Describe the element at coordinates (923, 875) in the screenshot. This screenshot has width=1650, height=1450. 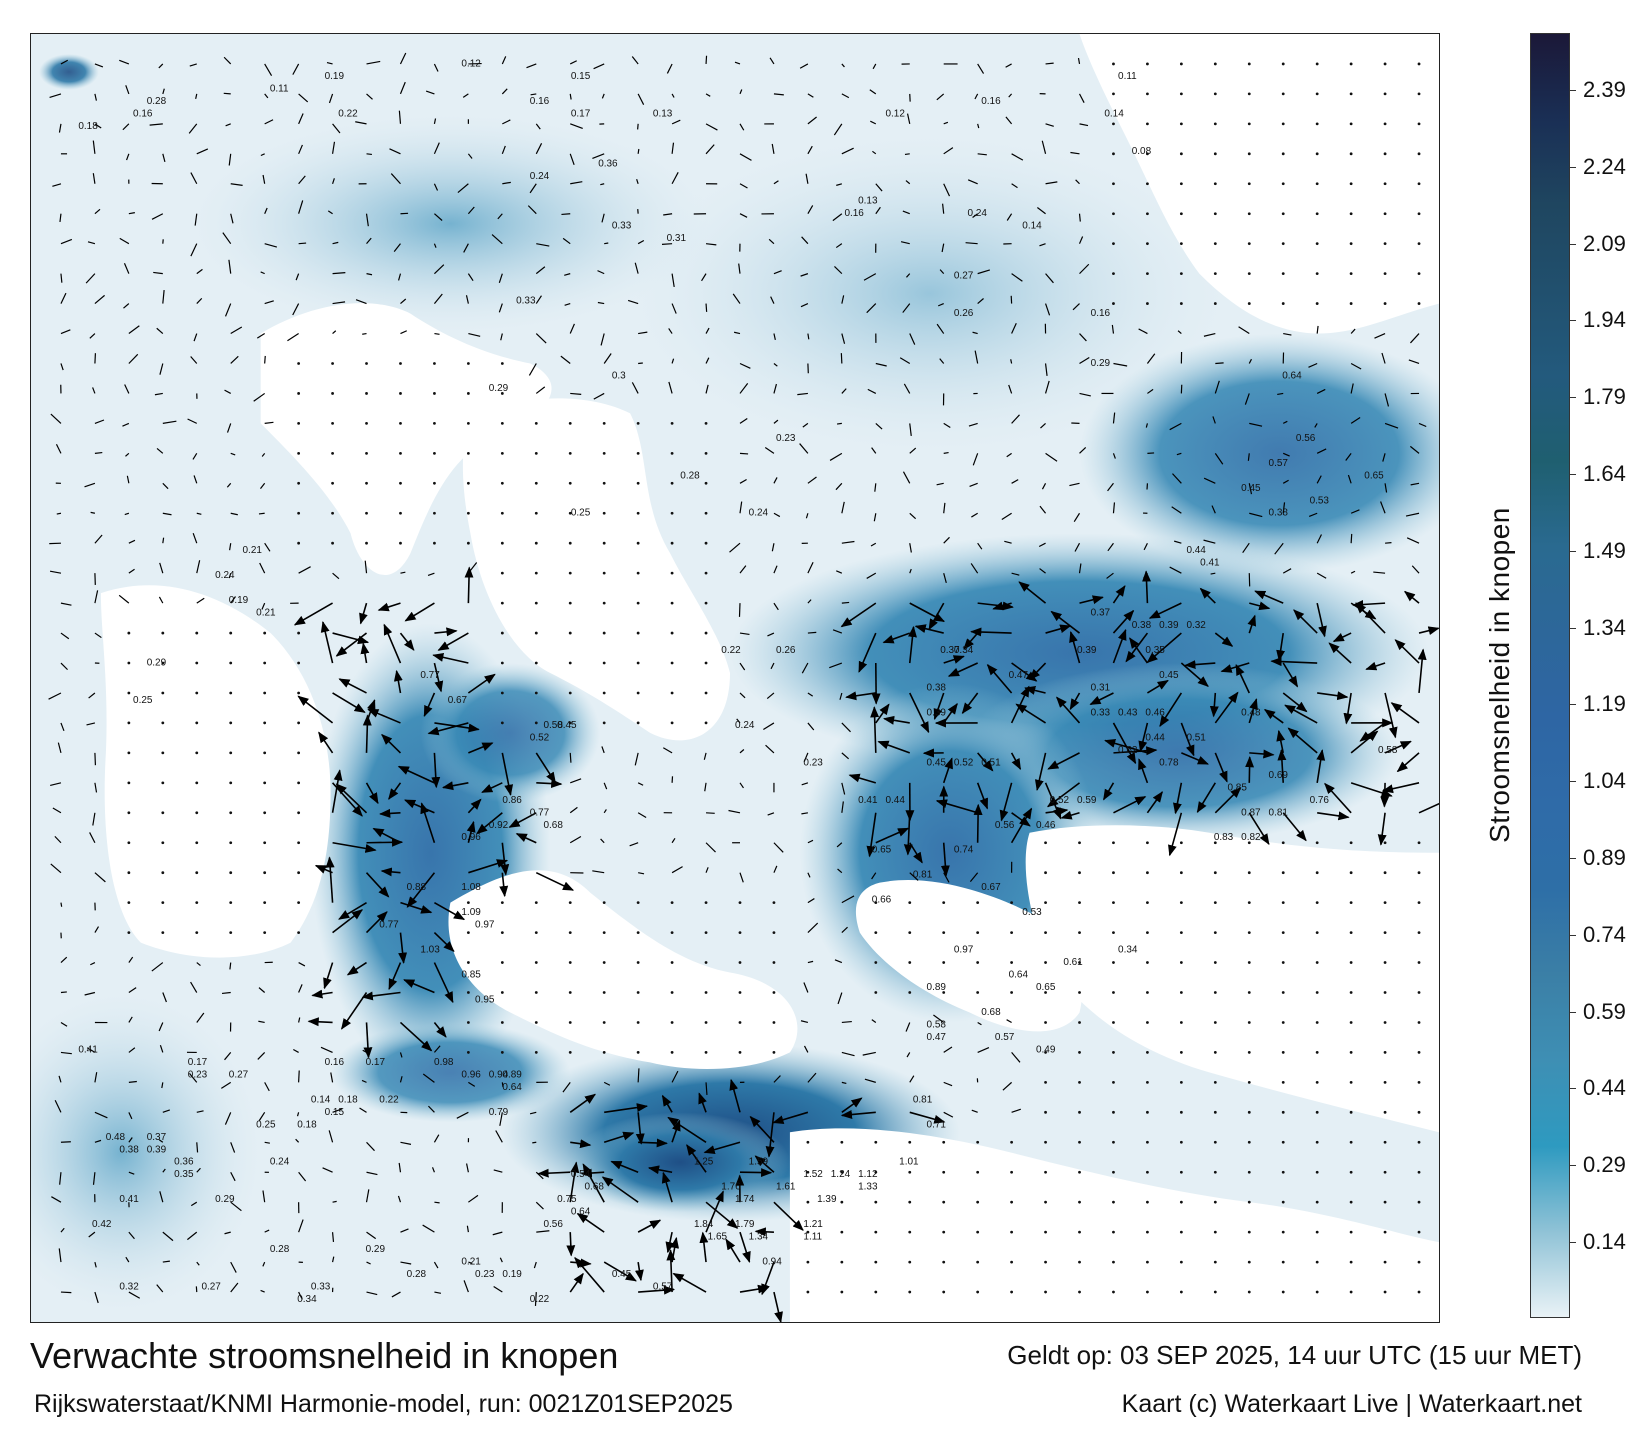
I see `speed-value-label: 0.81` at that location.